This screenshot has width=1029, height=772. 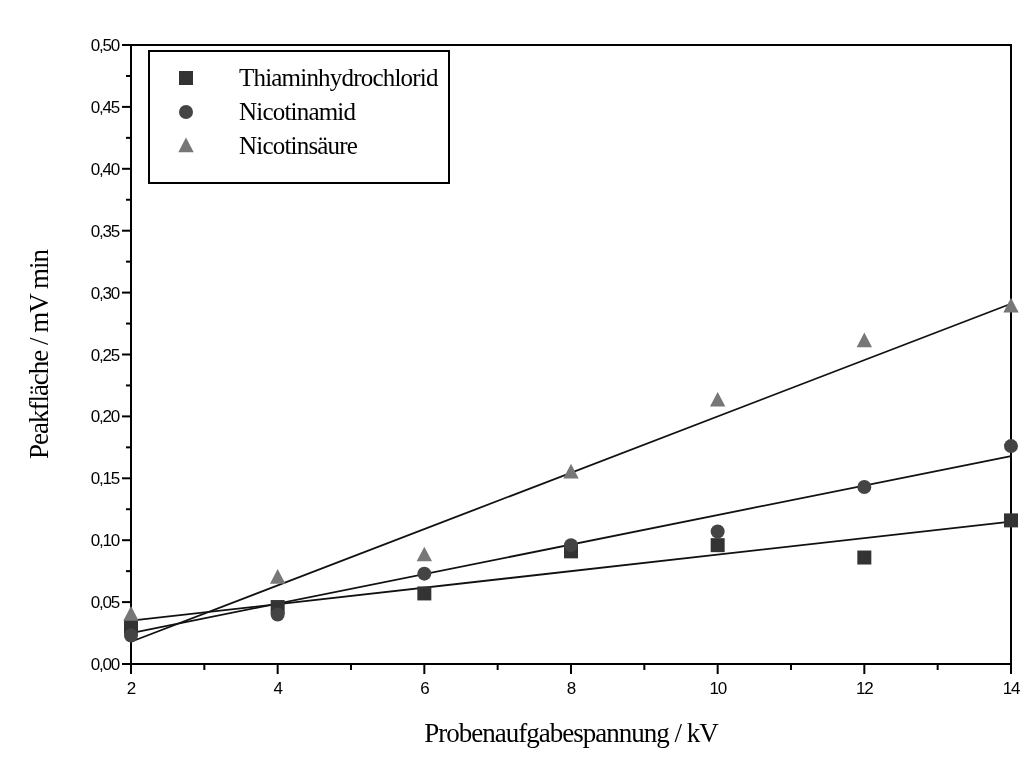 What do you see at coordinates (105, 417) in the screenshot?
I see `y-tick-label: 0,20` at bounding box center [105, 417].